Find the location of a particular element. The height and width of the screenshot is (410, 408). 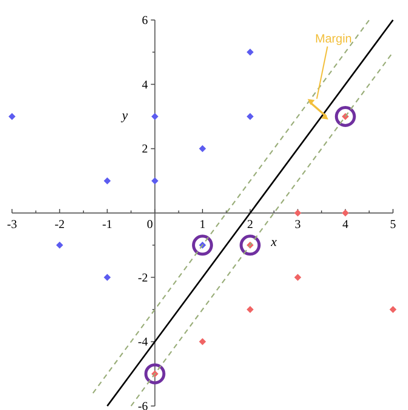

x-tick-label: -1 is located at coordinates (107, 224).